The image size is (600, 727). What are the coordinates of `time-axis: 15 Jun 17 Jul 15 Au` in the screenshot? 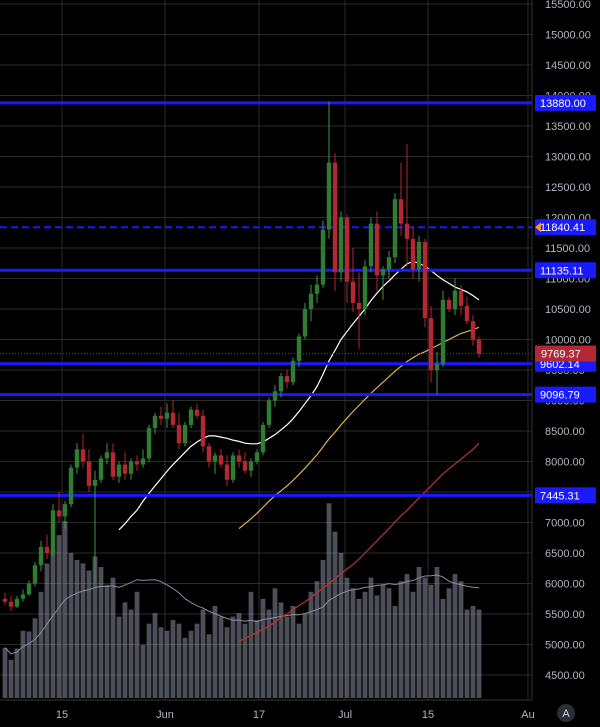 It's located at (267, 713).